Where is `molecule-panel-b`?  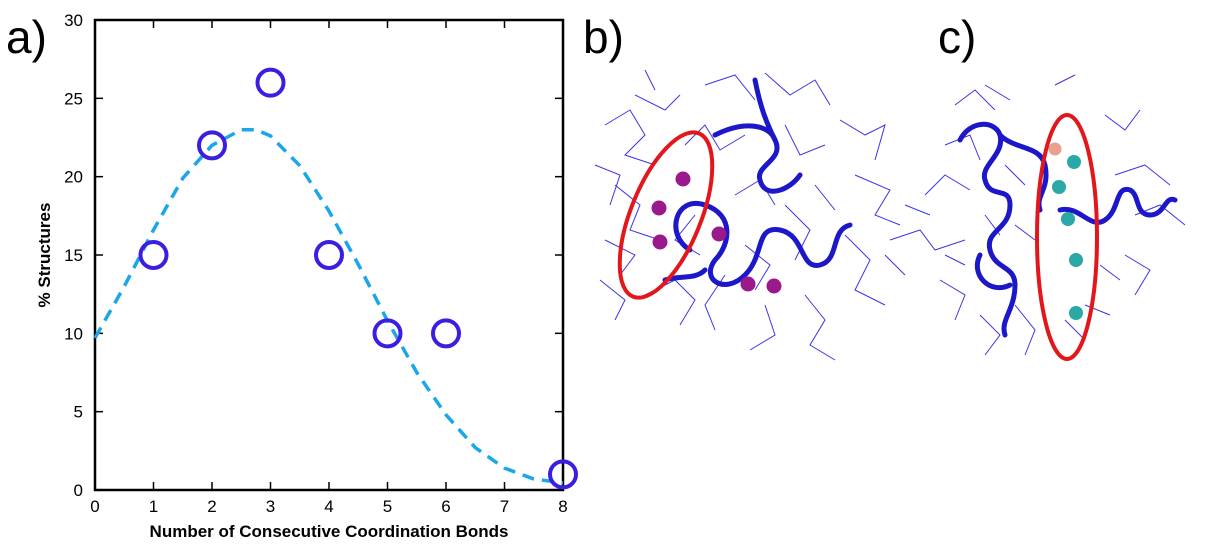 molecule-panel-b is located at coordinates (750, 215).